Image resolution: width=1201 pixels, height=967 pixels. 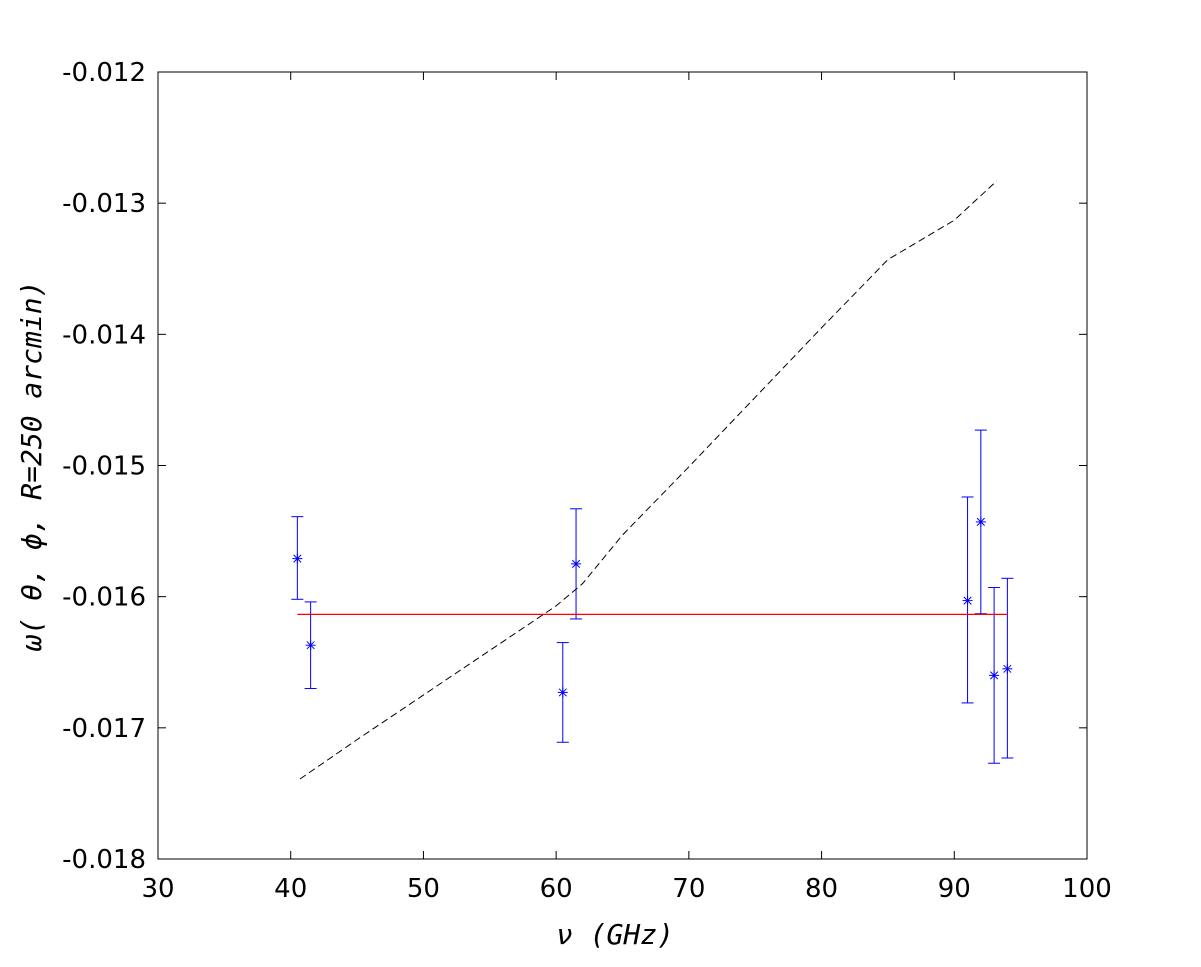 I want to click on y-tick-label: -0.013, so click(x=104, y=204).